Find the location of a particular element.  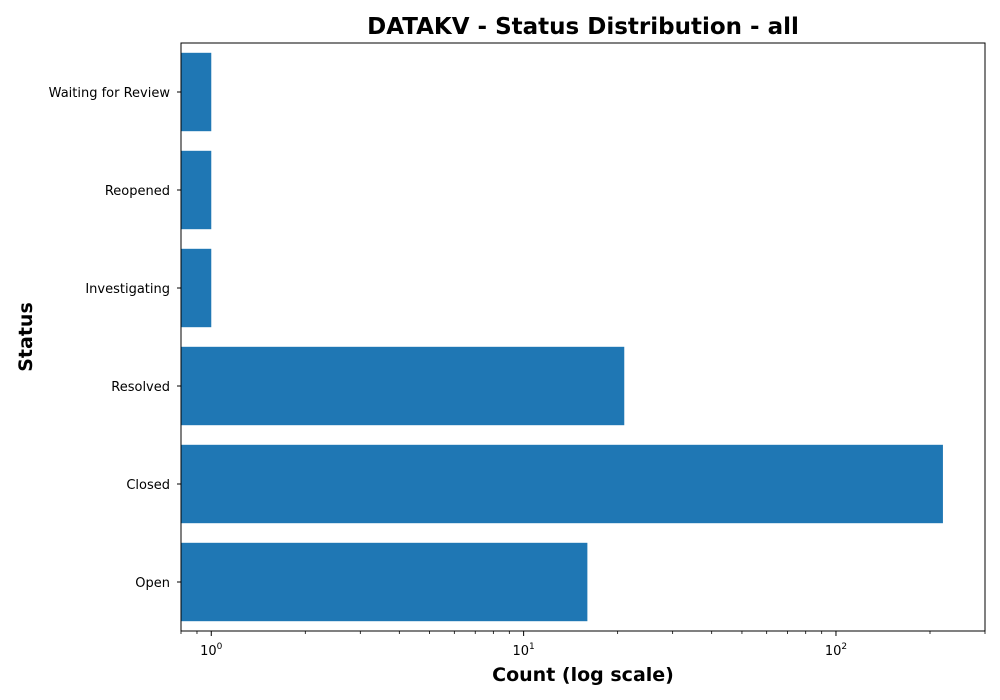

chart-title: DATAKV - Status Distribution - all is located at coordinates (583, 27).